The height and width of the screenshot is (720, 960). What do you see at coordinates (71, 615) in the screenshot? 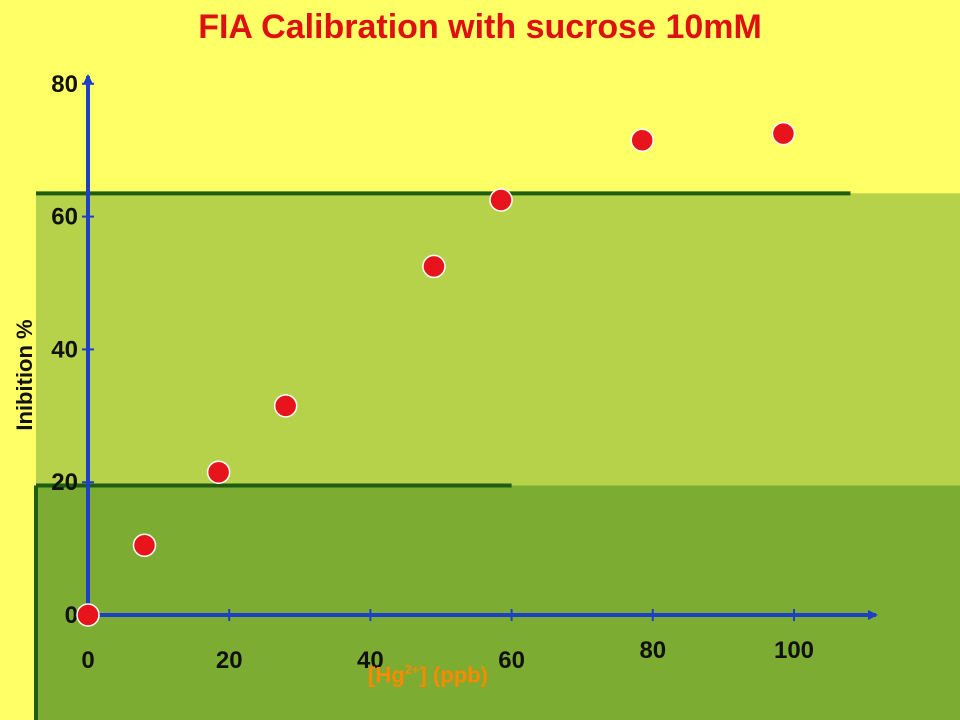
I see `y-tick-label: 0` at bounding box center [71, 615].